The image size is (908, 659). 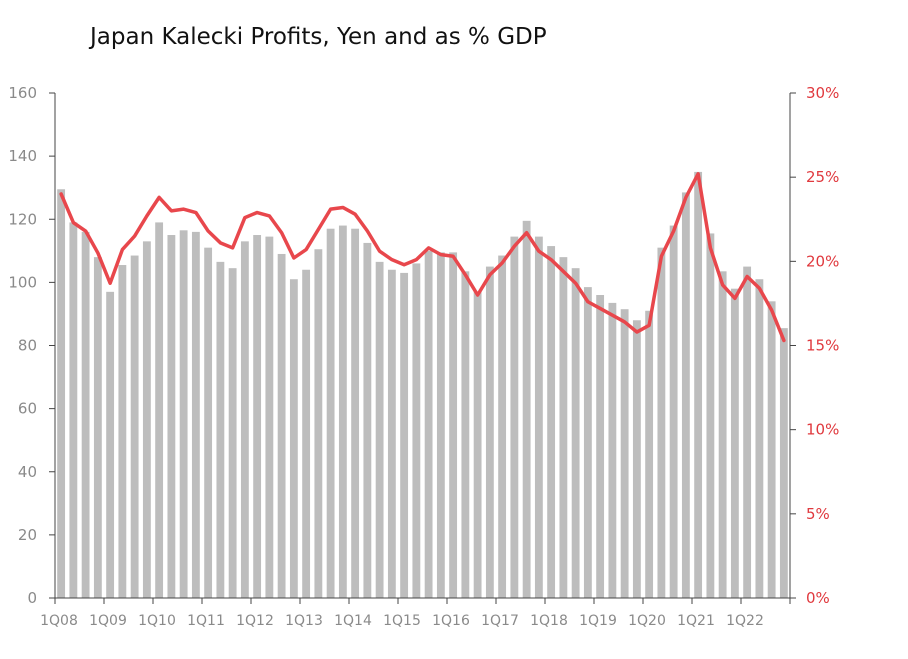 What do you see at coordinates (818, 598) in the screenshot?
I see `right-tick-label-0: 0%` at bounding box center [818, 598].